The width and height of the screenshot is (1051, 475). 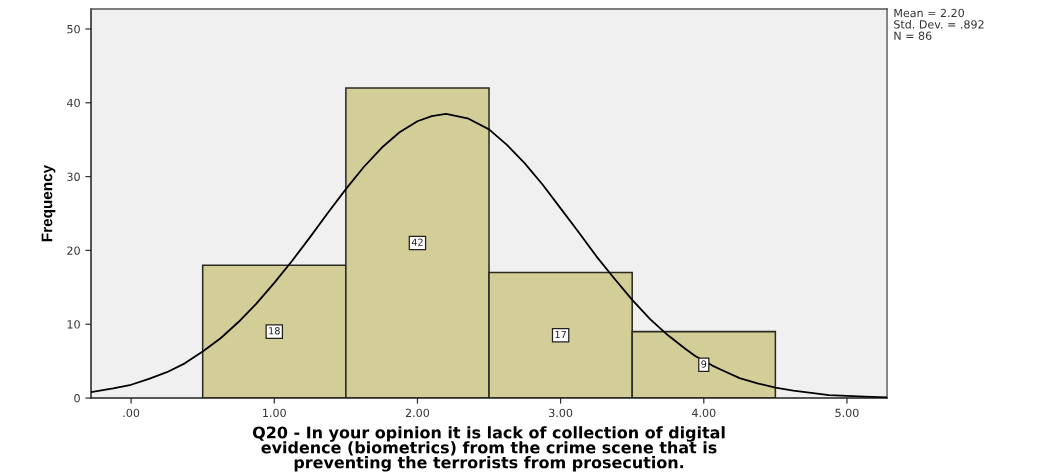 I want to click on text: Std. Dev. = .892, so click(x=939, y=24).